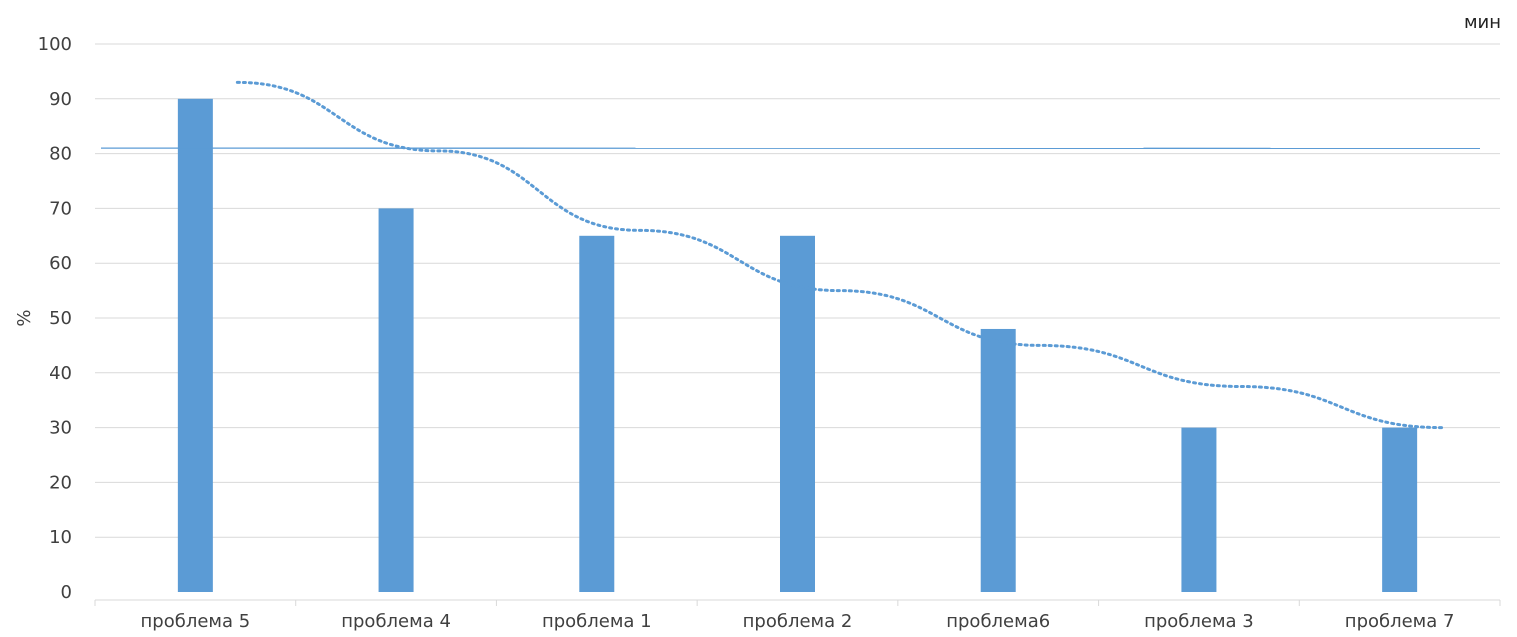  What do you see at coordinates (60, 99) in the screenshot?
I see `y-tick-label: 90` at bounding box center [60, 99].